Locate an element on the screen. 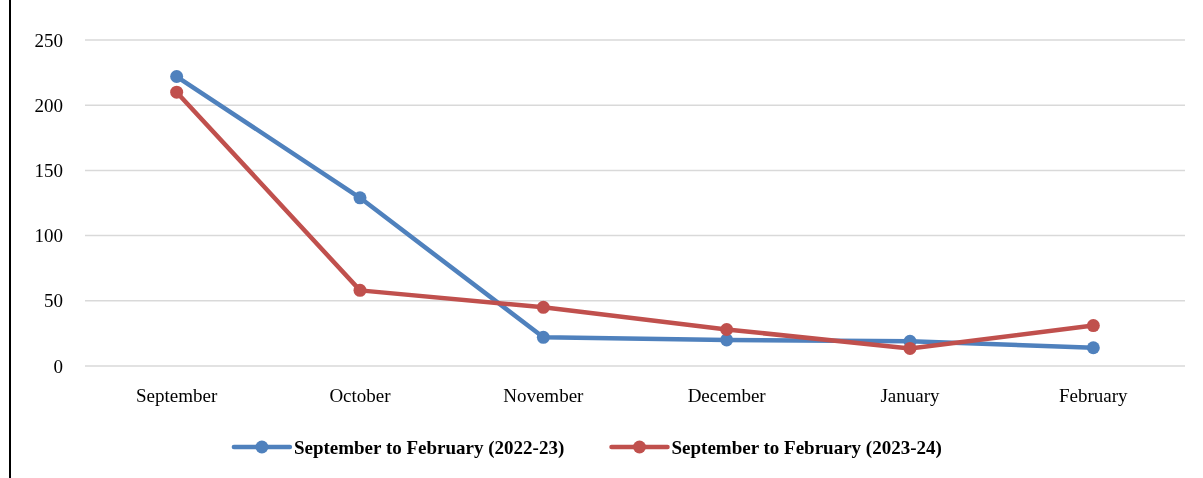 This screenshot has width=1203, height=478. x-tick-label: December is located at coordinates (727, 395).